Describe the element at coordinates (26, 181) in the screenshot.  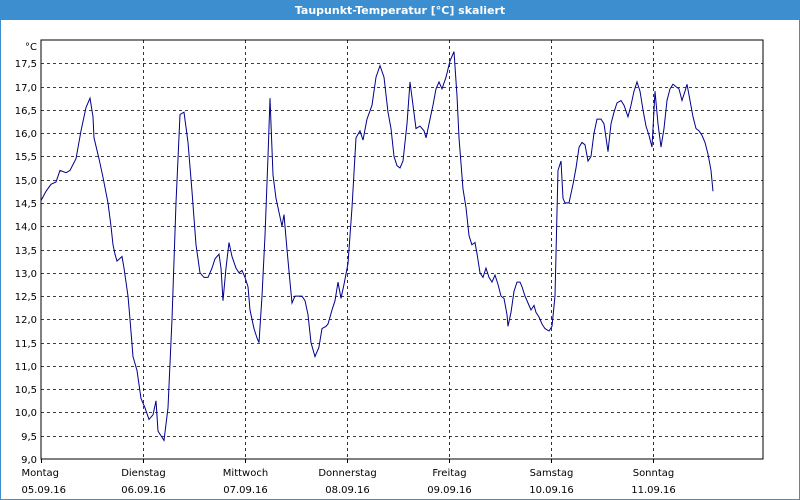
I see `y-tick-label: 15,0` at that location.